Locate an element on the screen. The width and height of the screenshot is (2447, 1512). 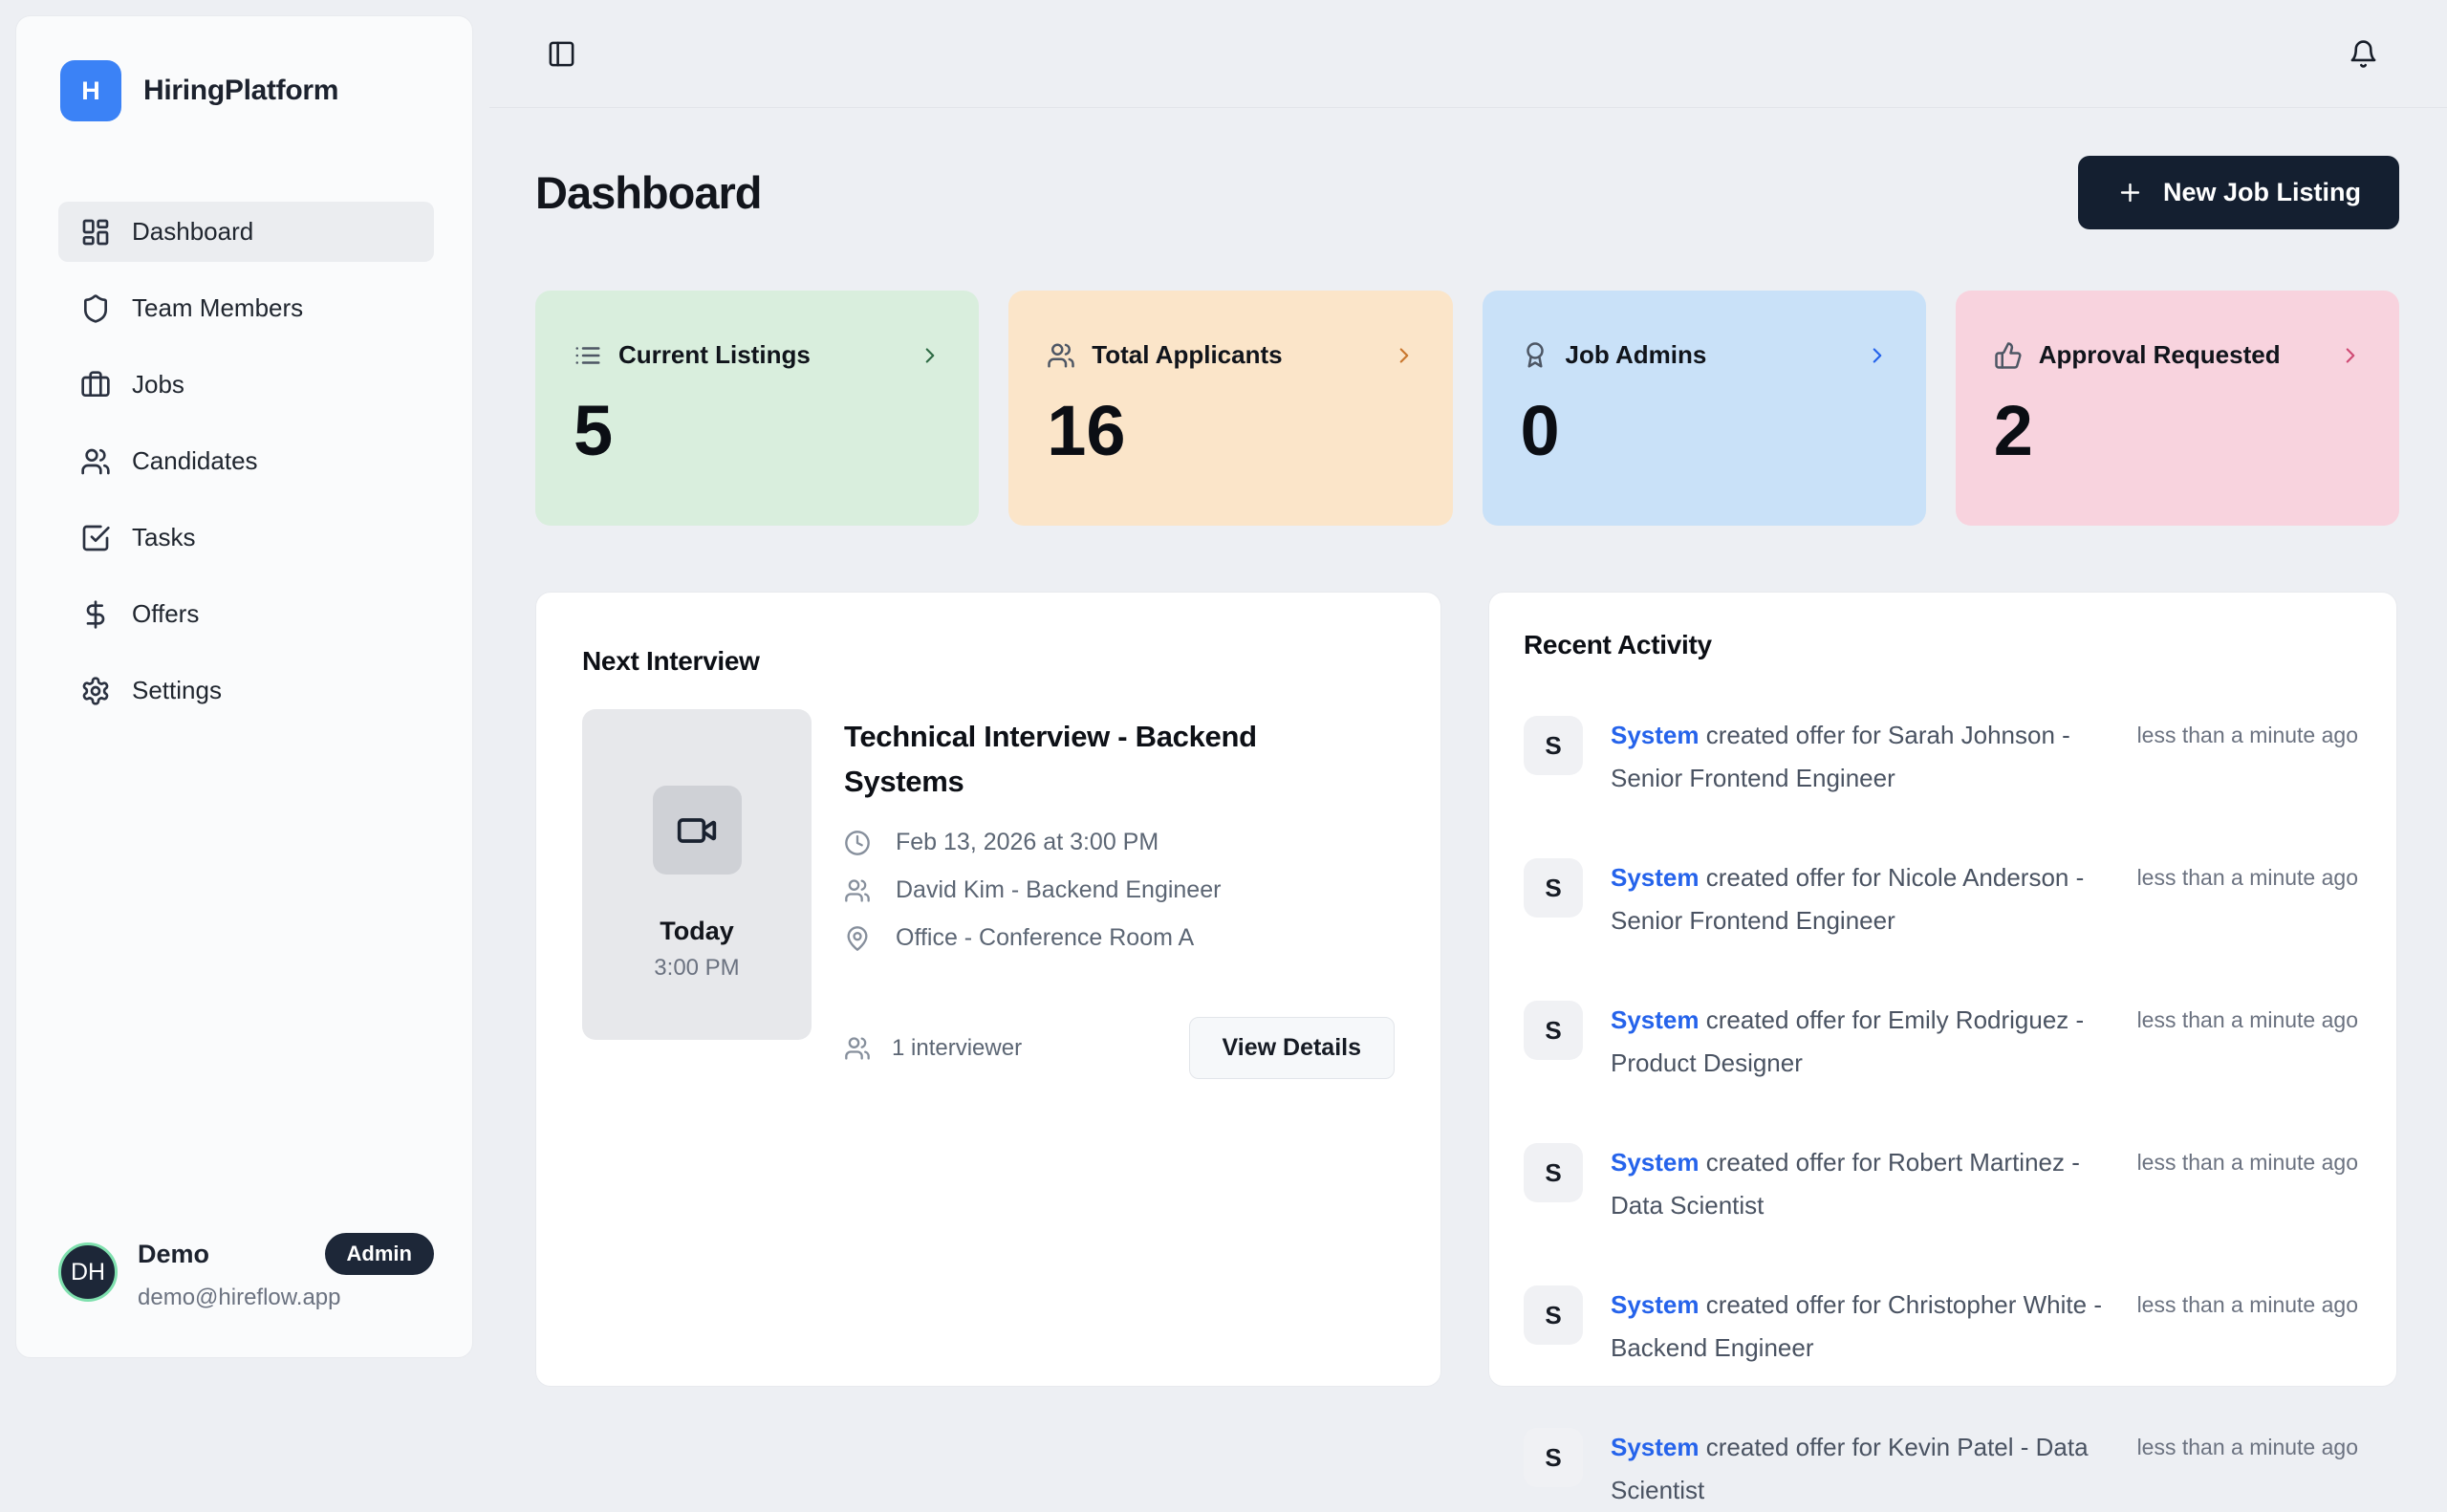
briefcase-icon is located at coordinates (95, 383).